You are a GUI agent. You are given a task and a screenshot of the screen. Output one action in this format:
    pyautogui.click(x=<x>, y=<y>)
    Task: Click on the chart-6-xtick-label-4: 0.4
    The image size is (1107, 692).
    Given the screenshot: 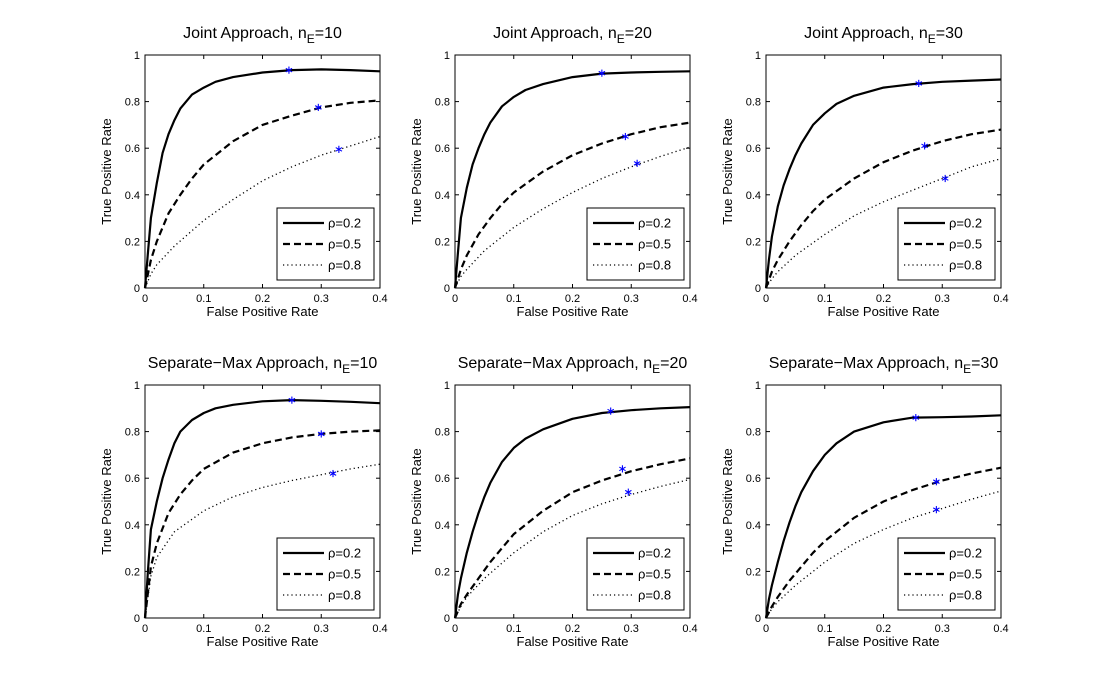 What is the action you would take?
    pyautogui.click(x=1000, y=629)
    